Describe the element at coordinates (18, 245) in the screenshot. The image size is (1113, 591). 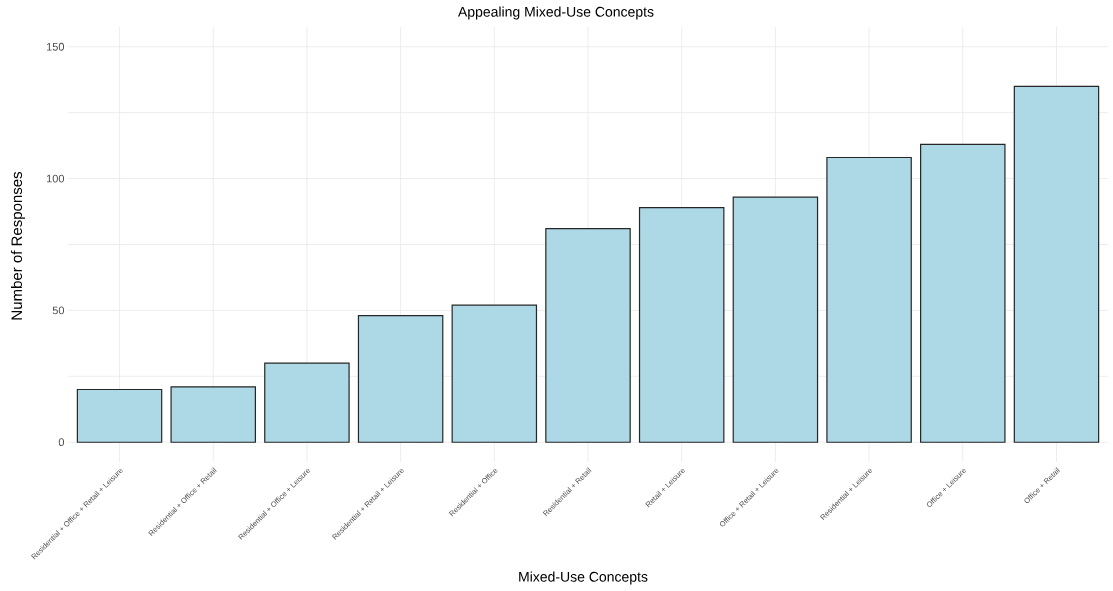
I see `y-axis-title: Number of Responses` at that location.